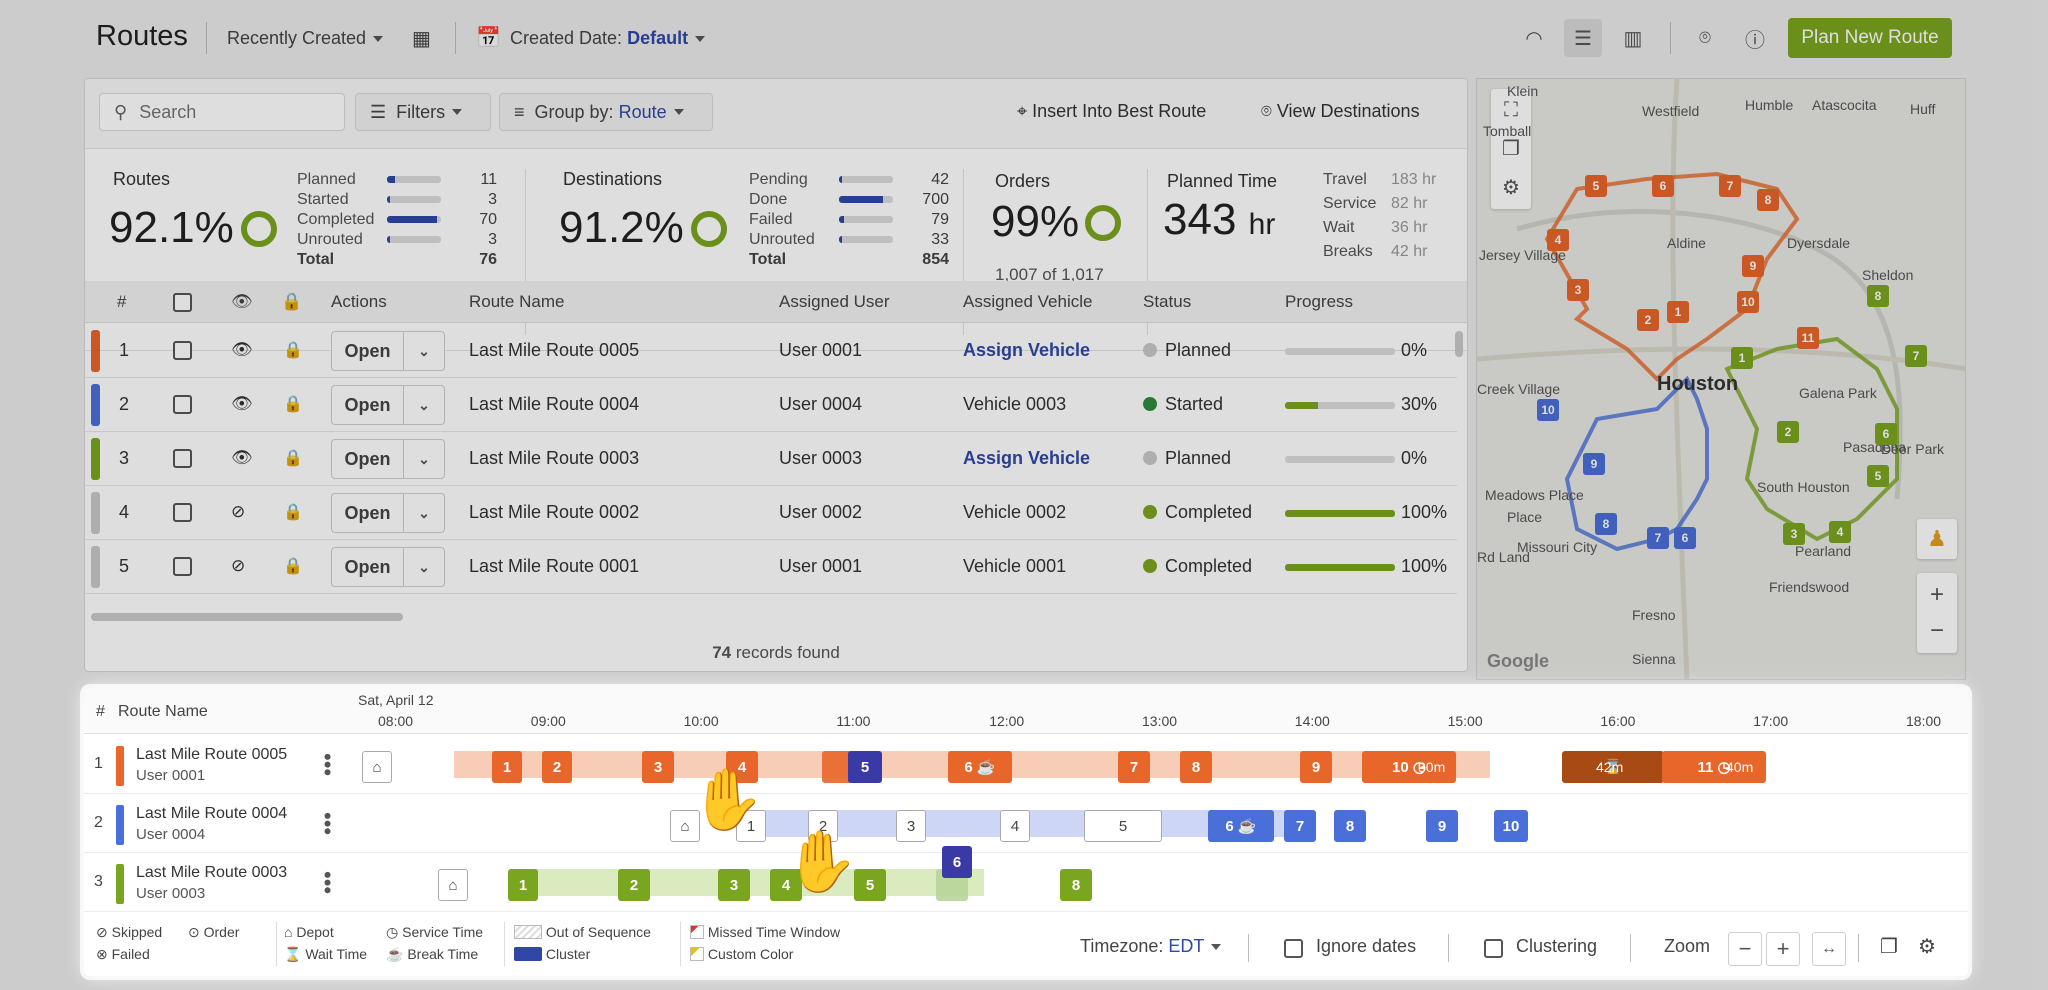 This screenshot has width=2048, height=990. I want to click on timeline-route-name: Last Mile Route 0005, so click(212, 754).